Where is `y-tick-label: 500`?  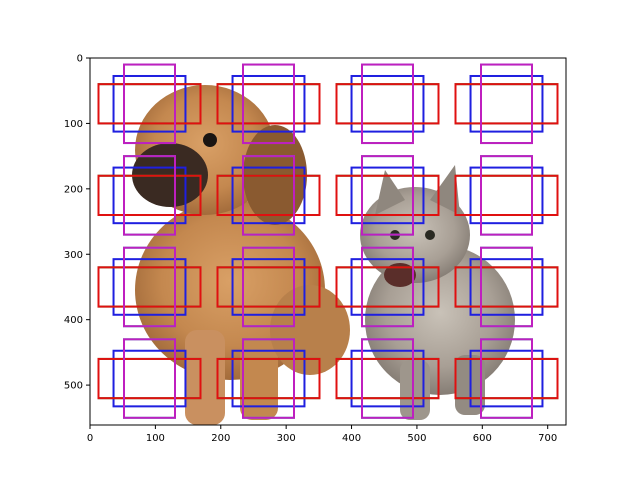
y-tick-label: 500 is located at coordinates (73, 386).